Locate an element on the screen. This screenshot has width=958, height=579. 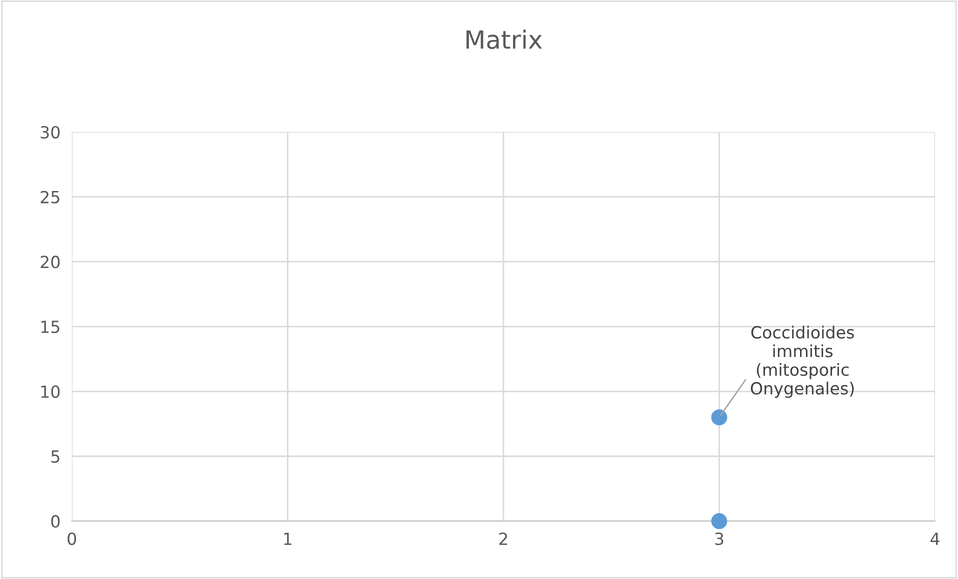
x-tick-label: 1 is located at coordinates (288, 538).